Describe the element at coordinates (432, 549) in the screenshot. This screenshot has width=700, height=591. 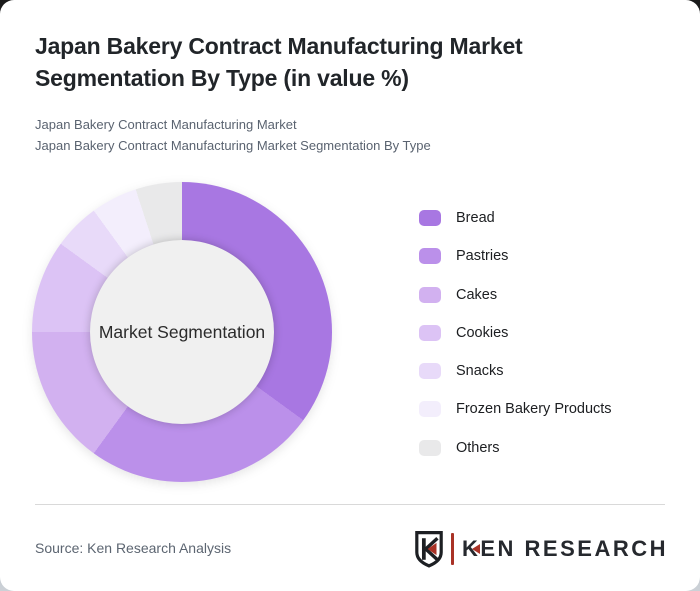
I see `logo-shield-red-triangle` at that location.